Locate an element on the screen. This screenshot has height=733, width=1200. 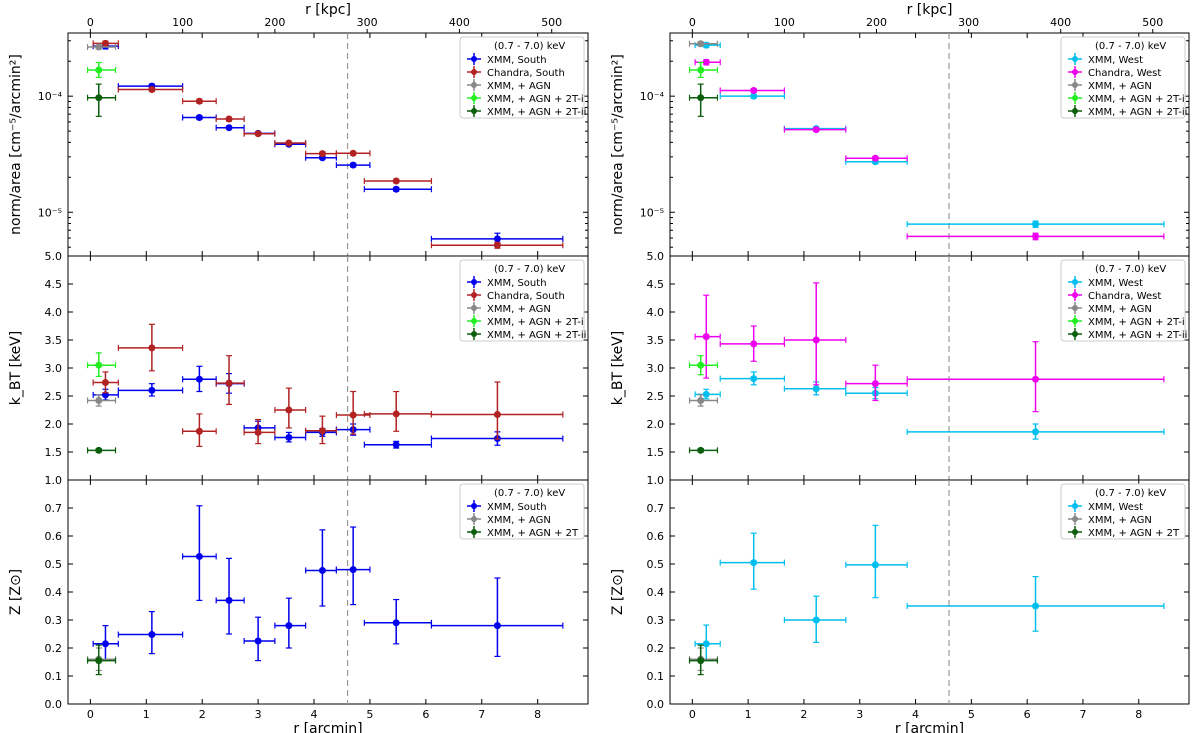
y-tick-label: 0.0 is located at coordinates (54, 704).